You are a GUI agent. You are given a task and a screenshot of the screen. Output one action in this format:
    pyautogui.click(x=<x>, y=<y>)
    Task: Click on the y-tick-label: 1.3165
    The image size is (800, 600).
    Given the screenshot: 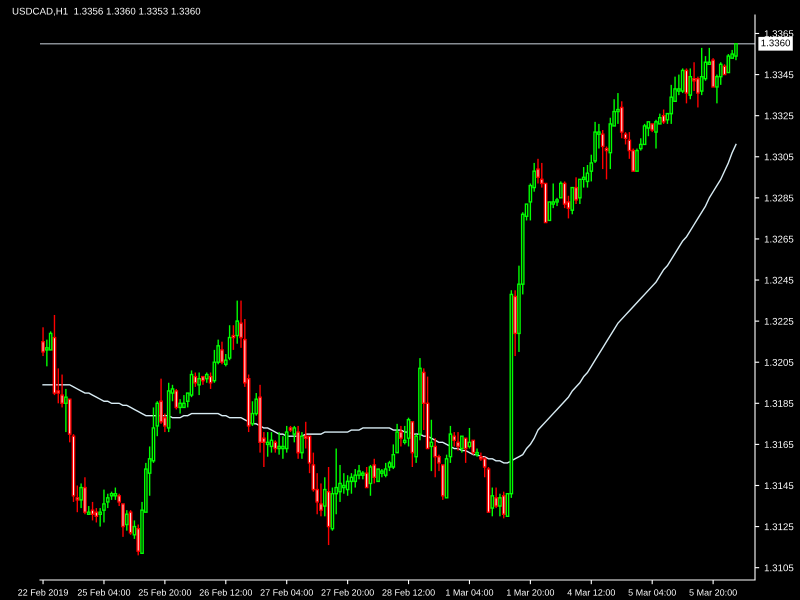 What is the action you would take?
    pyautogui.click(x=779, y=444)
    